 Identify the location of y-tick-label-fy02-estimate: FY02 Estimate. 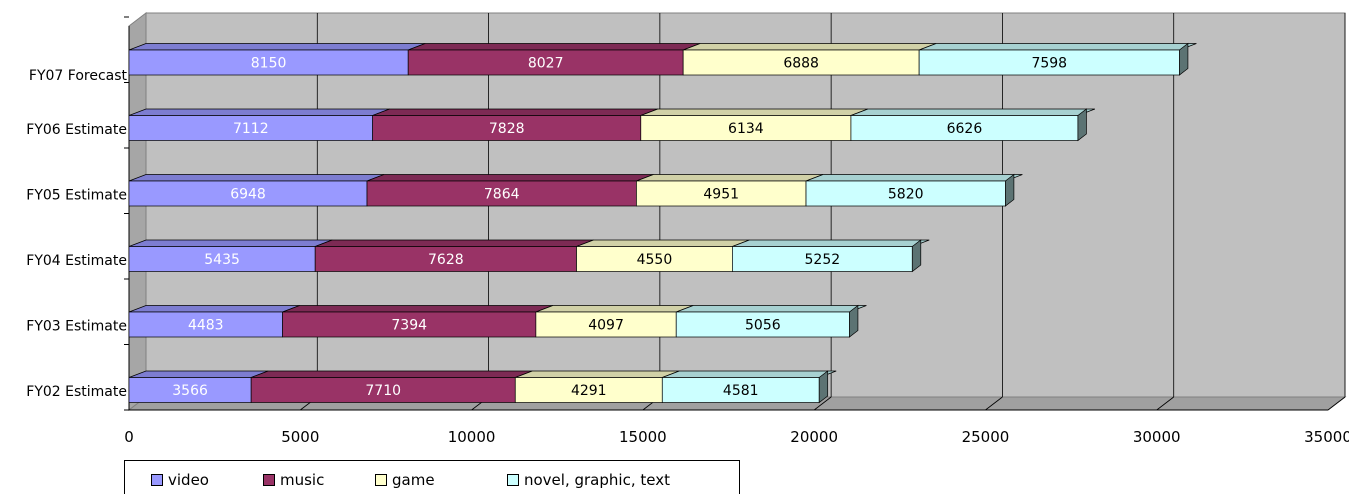
(76, 392).